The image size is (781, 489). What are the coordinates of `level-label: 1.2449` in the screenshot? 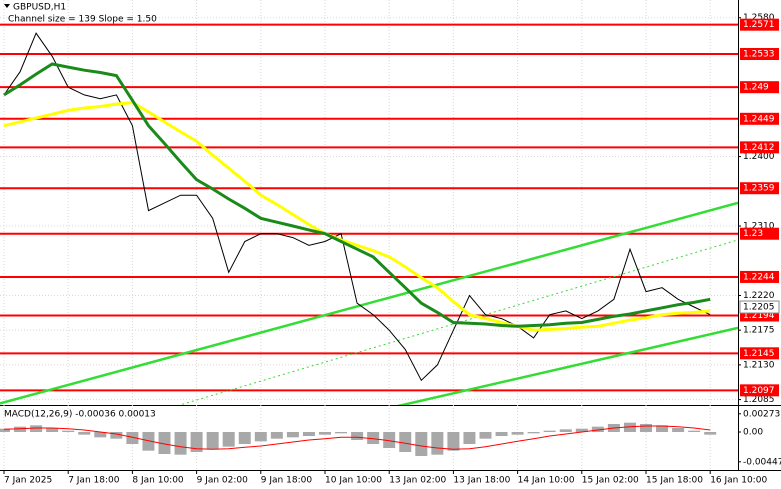 It's located at (759, 119).